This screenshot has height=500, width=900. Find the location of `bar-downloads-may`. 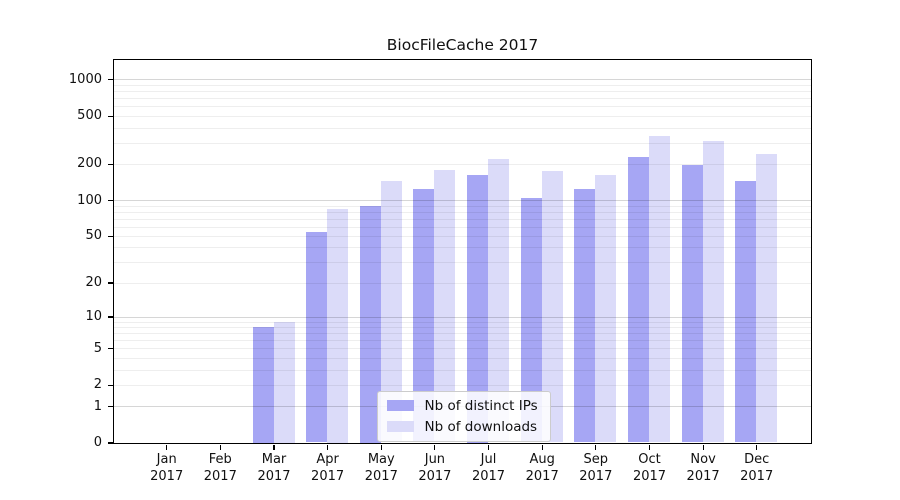

bar-downloads-may is located at coordinates (391, 312).